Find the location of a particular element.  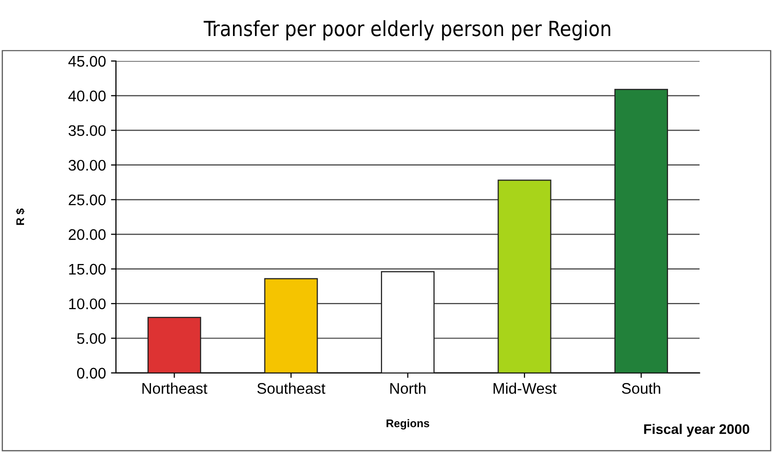

x-tick-label: North is located at coordinates (408, 388).